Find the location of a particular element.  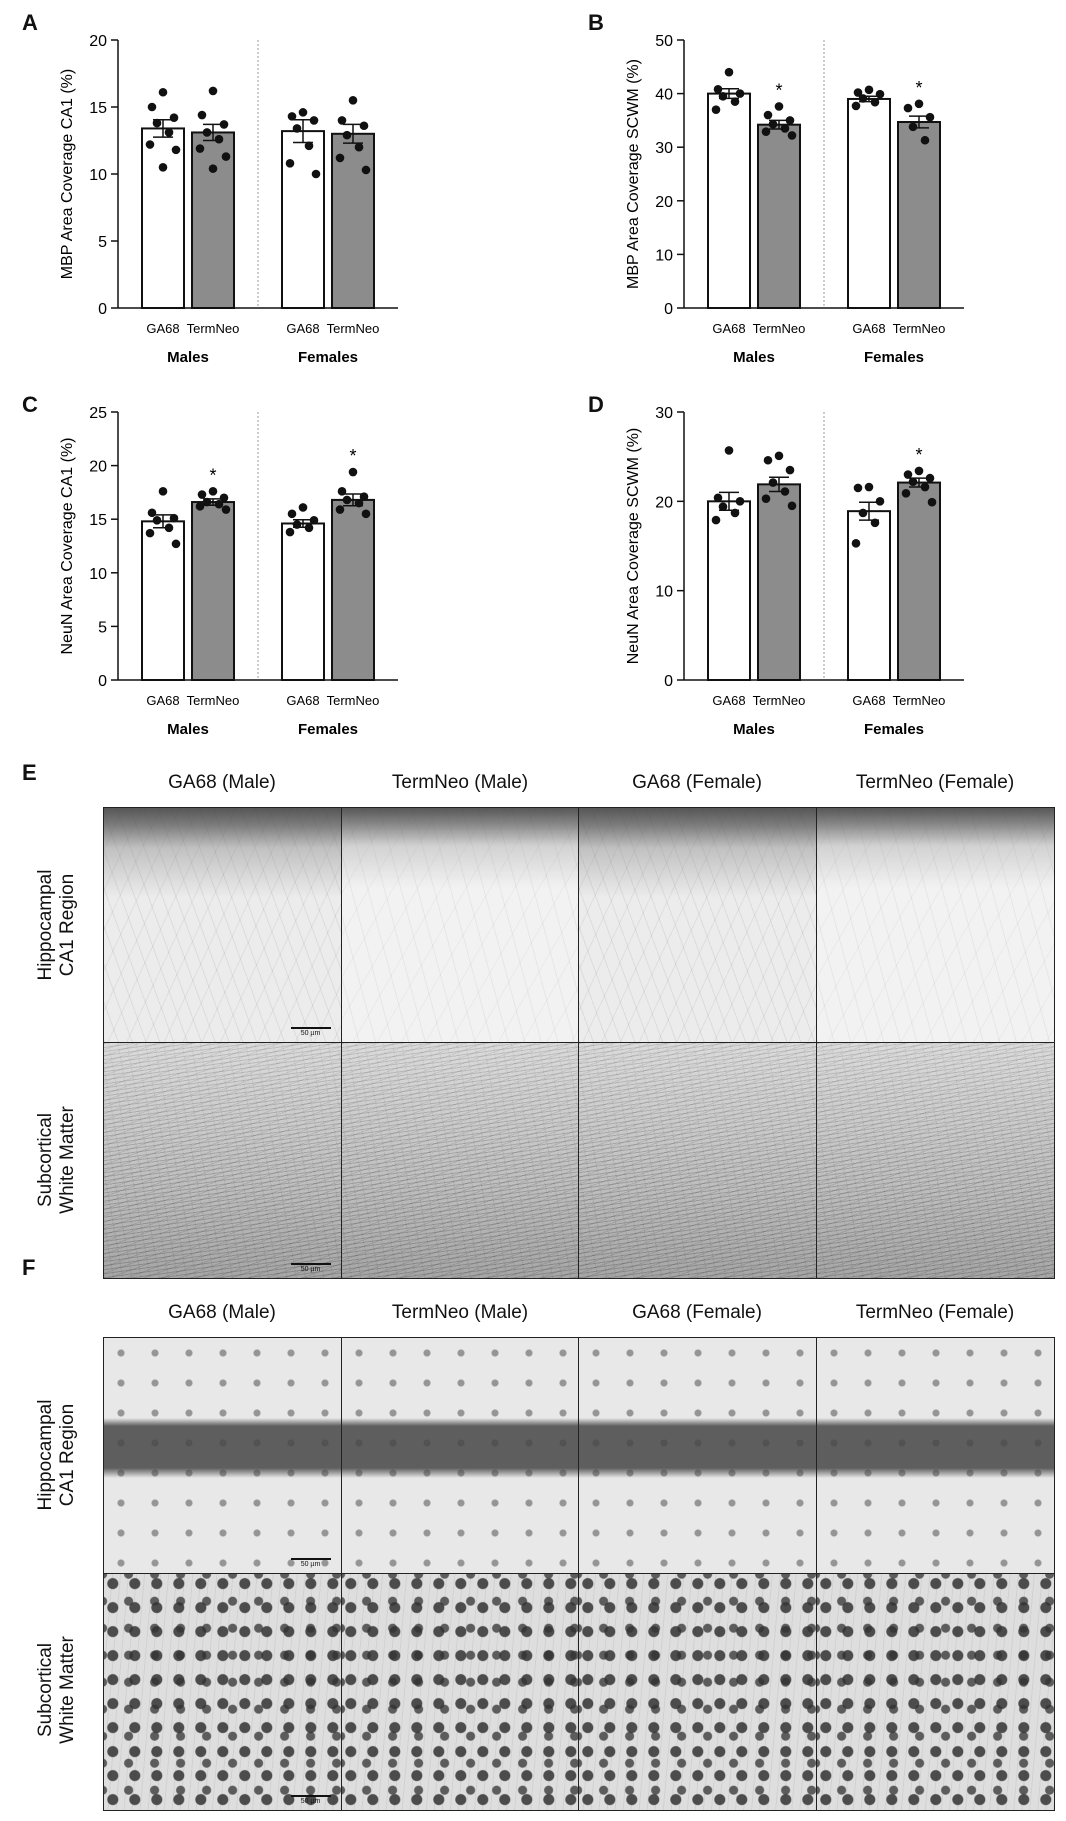

f-image-hippocampal-ga68-male: 50 µm is located at coordinates (223, 1456).